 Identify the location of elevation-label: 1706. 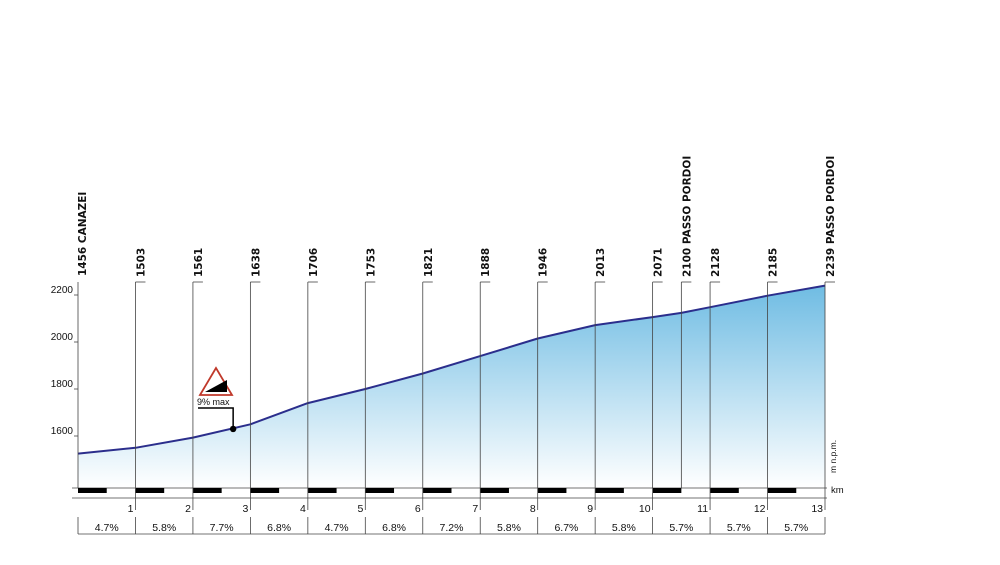
(314, 262).